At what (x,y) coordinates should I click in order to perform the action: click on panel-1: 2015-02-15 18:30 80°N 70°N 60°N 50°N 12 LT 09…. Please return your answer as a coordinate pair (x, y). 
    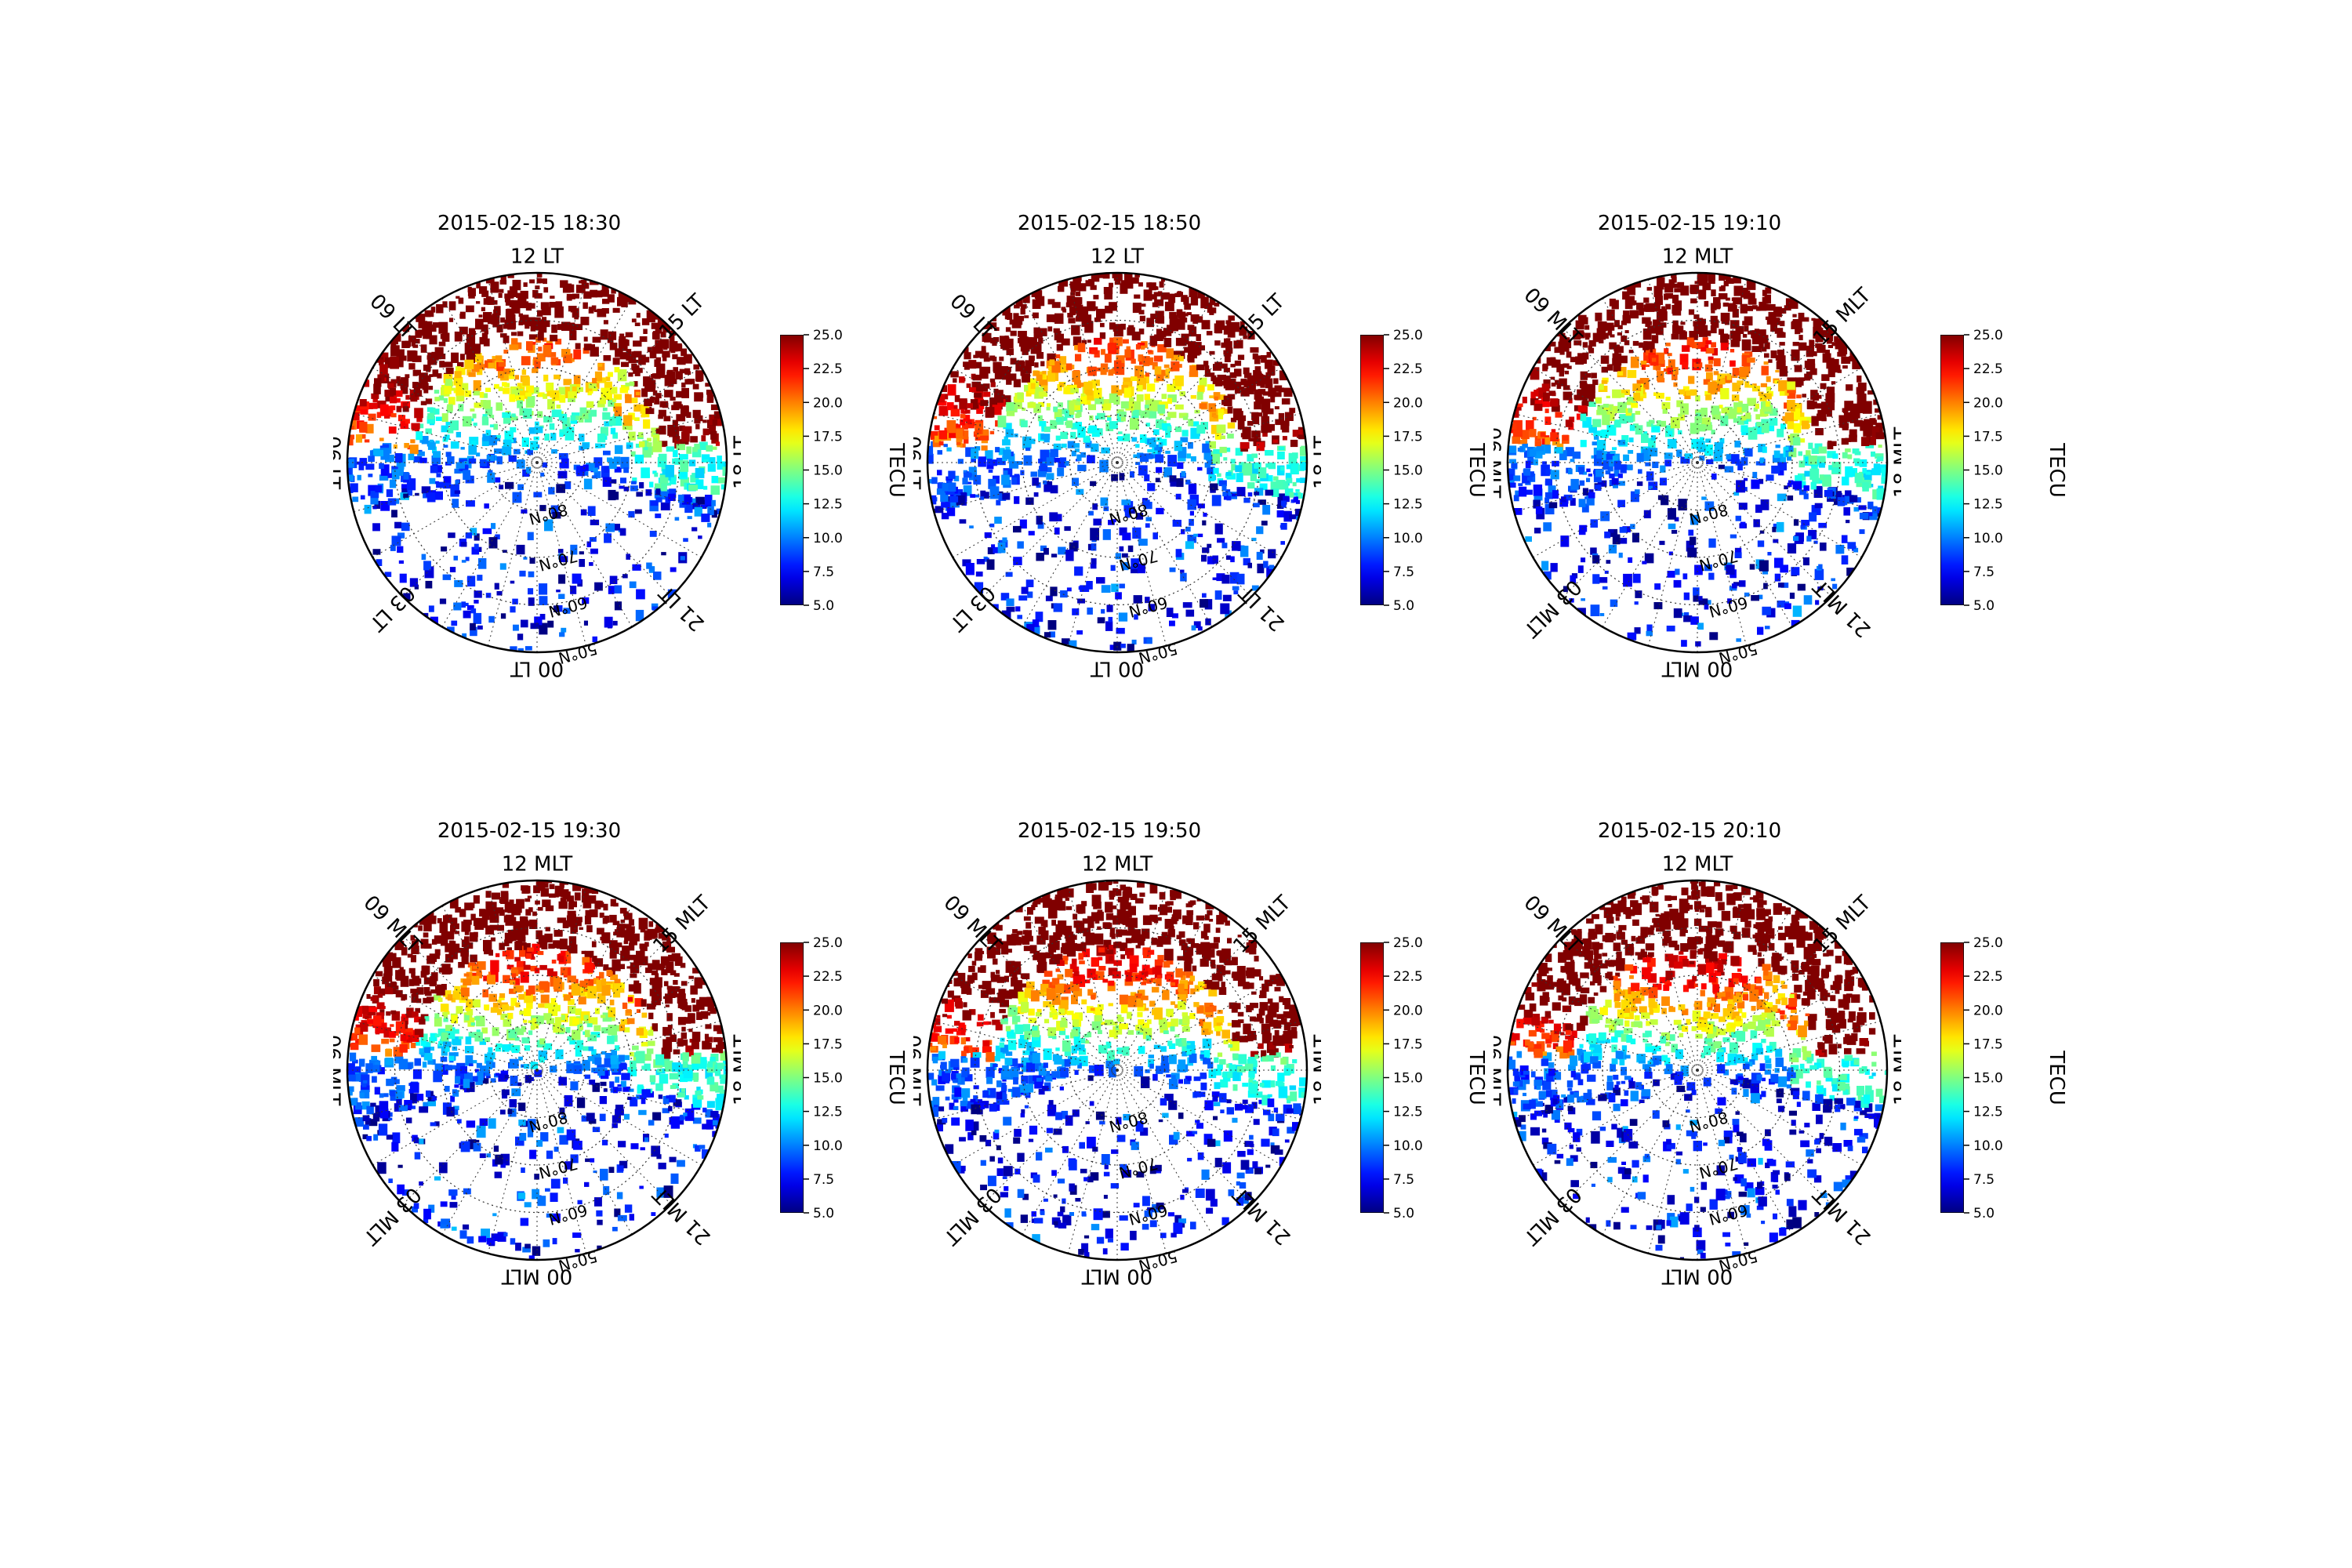
    Looking at the image, I should click on (623, 462).